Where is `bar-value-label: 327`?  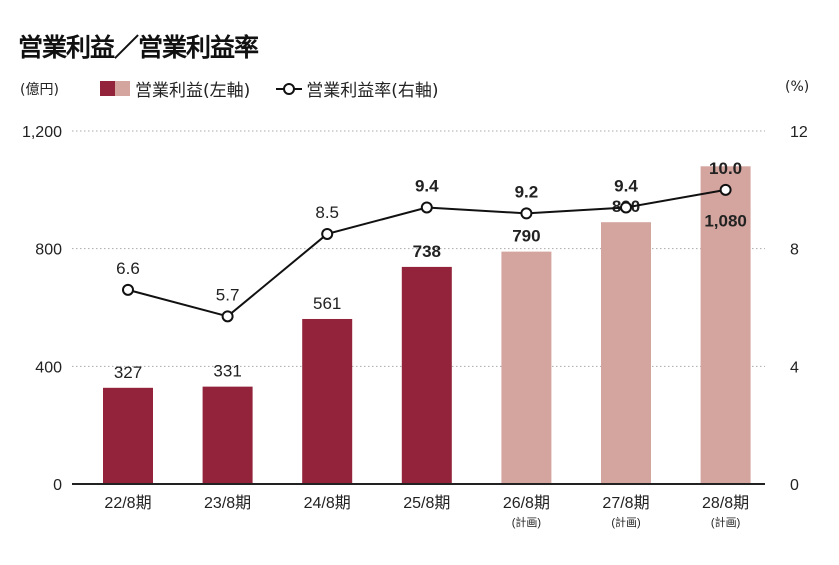
bar-value-label: 327 is located at coordinates (128, 372).